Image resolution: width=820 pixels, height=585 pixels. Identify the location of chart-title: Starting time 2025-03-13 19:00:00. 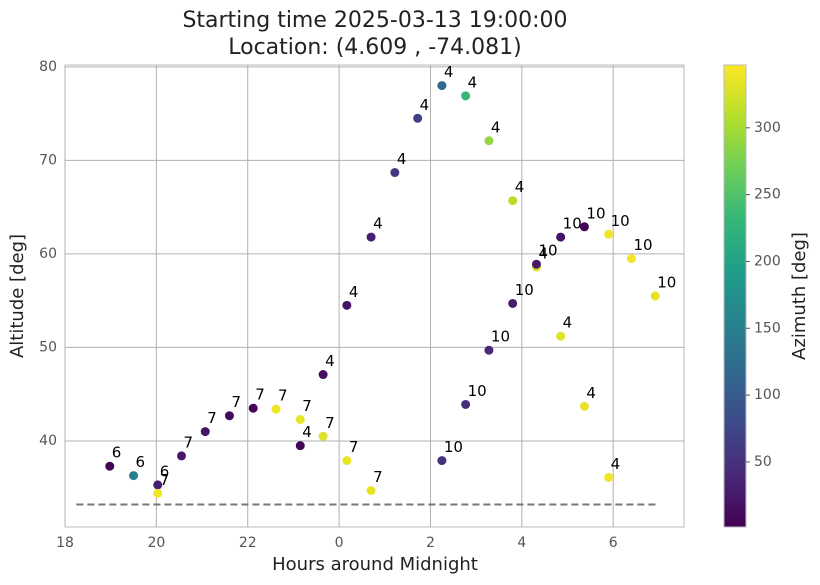
(374, 20).